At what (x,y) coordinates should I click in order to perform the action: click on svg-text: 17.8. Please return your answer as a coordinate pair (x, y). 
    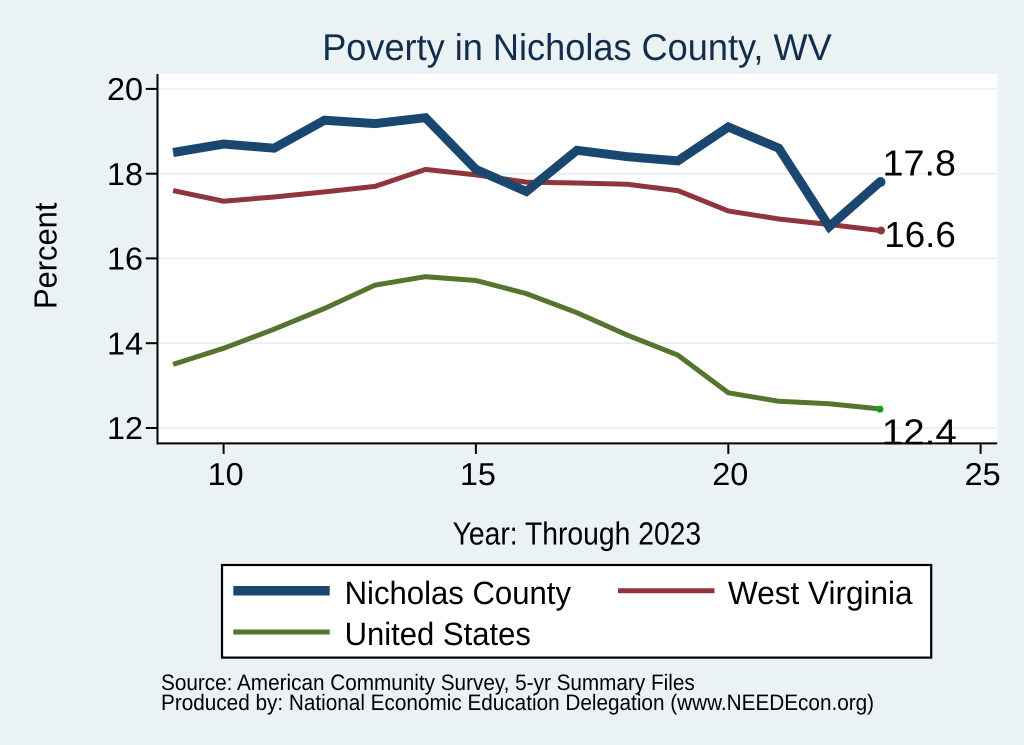
    Looking at the image, I should click on (920, 162).